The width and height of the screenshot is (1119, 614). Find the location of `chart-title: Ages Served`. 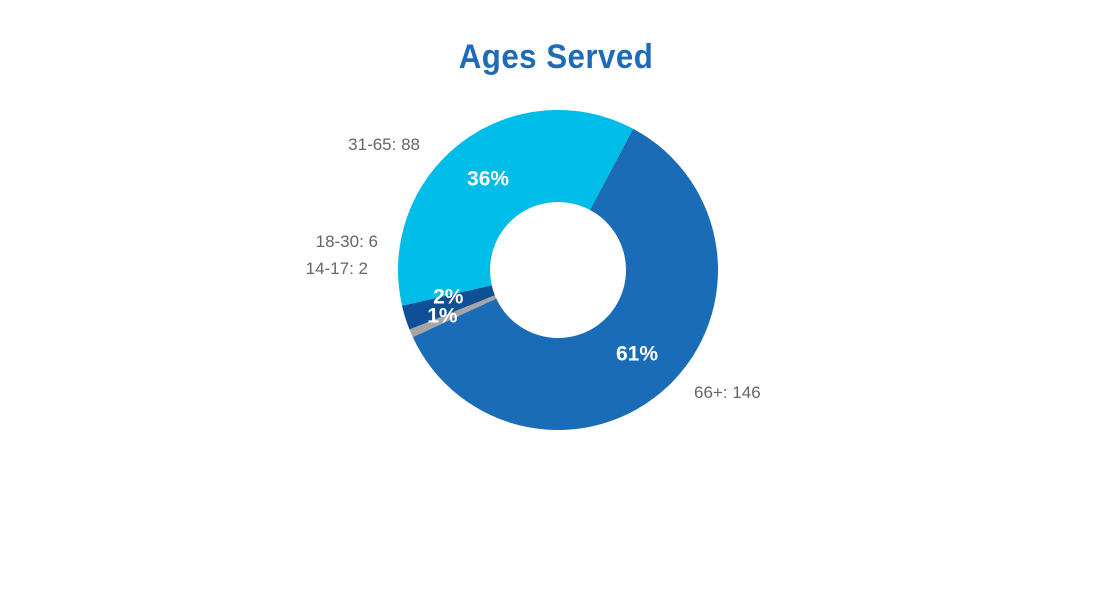

chart-title: Ages Served is located at coordinates (556, 57).